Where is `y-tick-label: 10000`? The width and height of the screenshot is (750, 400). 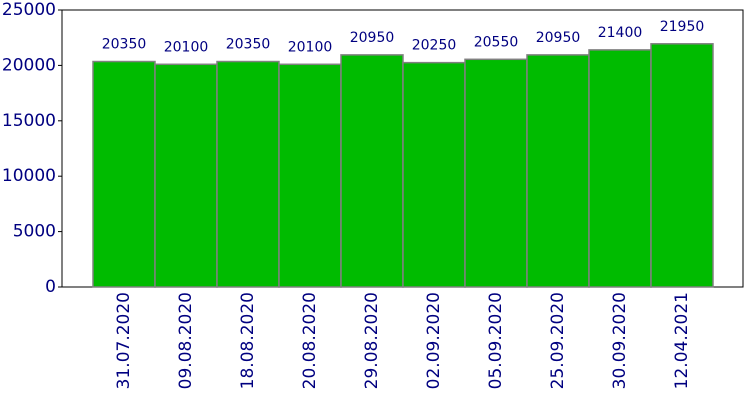 y-tick-label: 10000 is located at coordinates (29, 176).